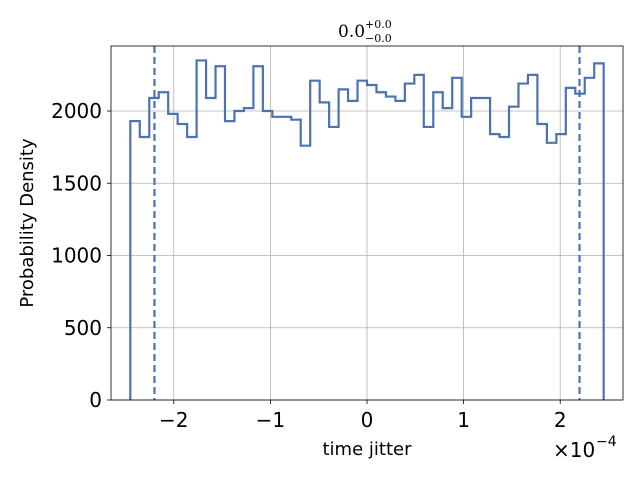 The height and width of the screenshot is (480, 640). I want to click on x-tick-label: −2, so click(173, 420).